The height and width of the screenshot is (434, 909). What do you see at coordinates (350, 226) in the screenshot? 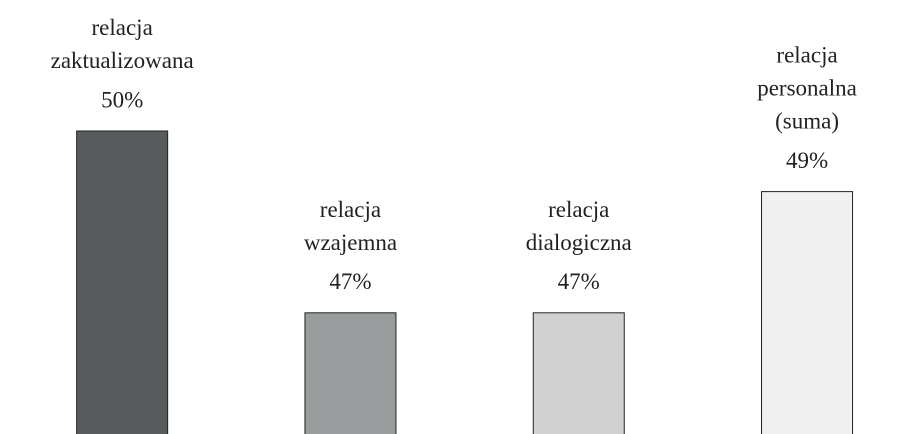
I see `category-label: relacja wzajemna` at bounding box center [350, 226].